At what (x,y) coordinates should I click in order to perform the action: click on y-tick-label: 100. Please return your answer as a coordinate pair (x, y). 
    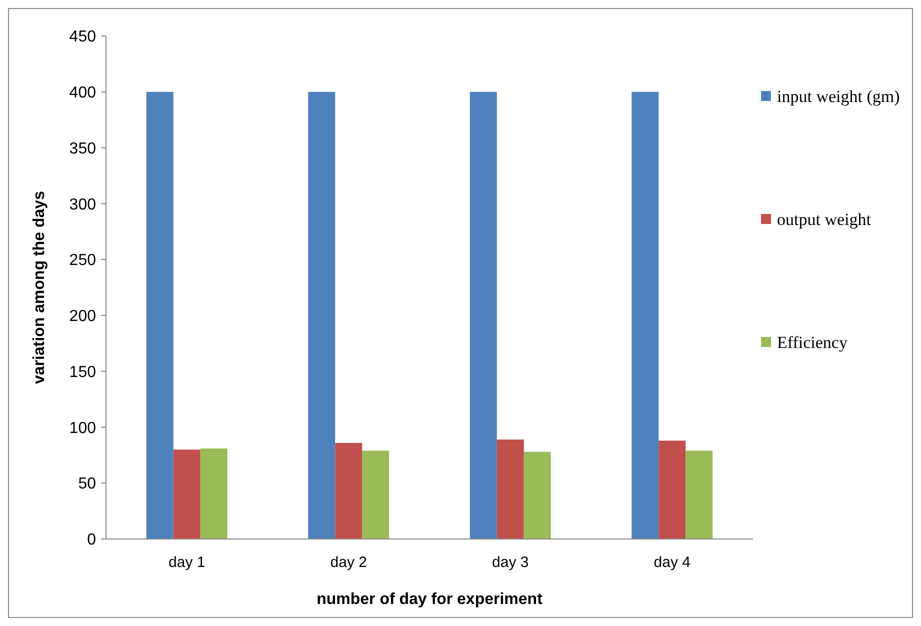
    Looking at the image, I should click on (82, 428).